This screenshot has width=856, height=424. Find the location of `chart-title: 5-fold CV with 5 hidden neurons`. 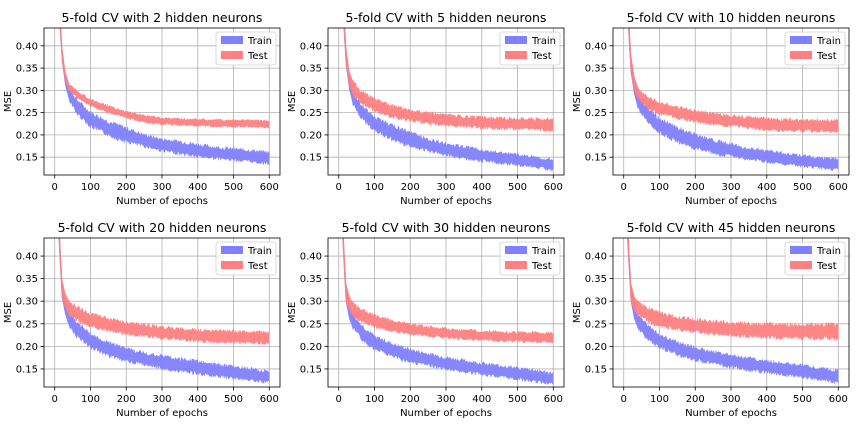

chart-title: 5-fold CV with 5 hidden neurons is located at coordinates (446, 17).